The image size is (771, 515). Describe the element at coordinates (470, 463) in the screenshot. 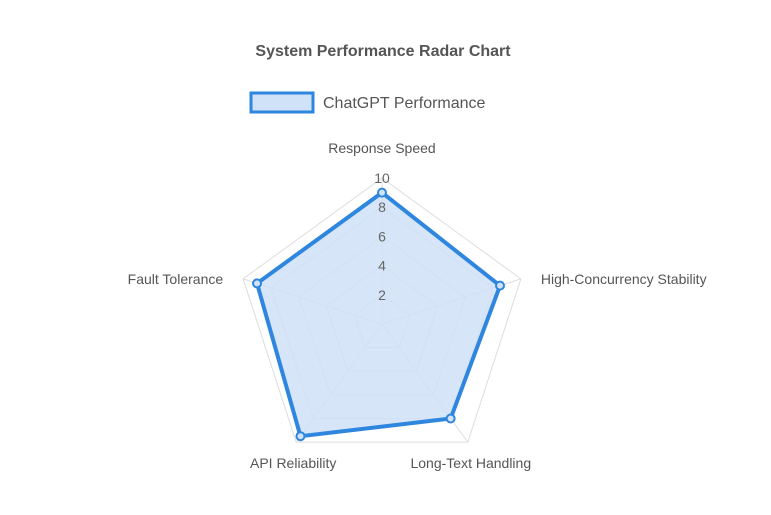

I see `axis-label: Long-Text Handling` at that location.